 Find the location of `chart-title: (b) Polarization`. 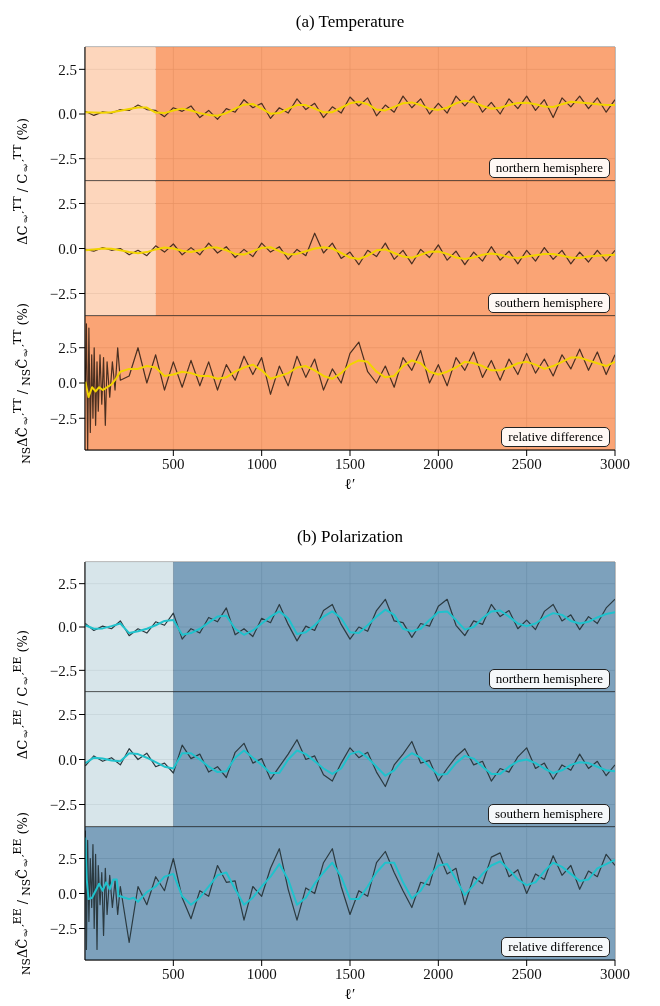

chart-title: (b) Polarization is located at coordinates (350, 536).